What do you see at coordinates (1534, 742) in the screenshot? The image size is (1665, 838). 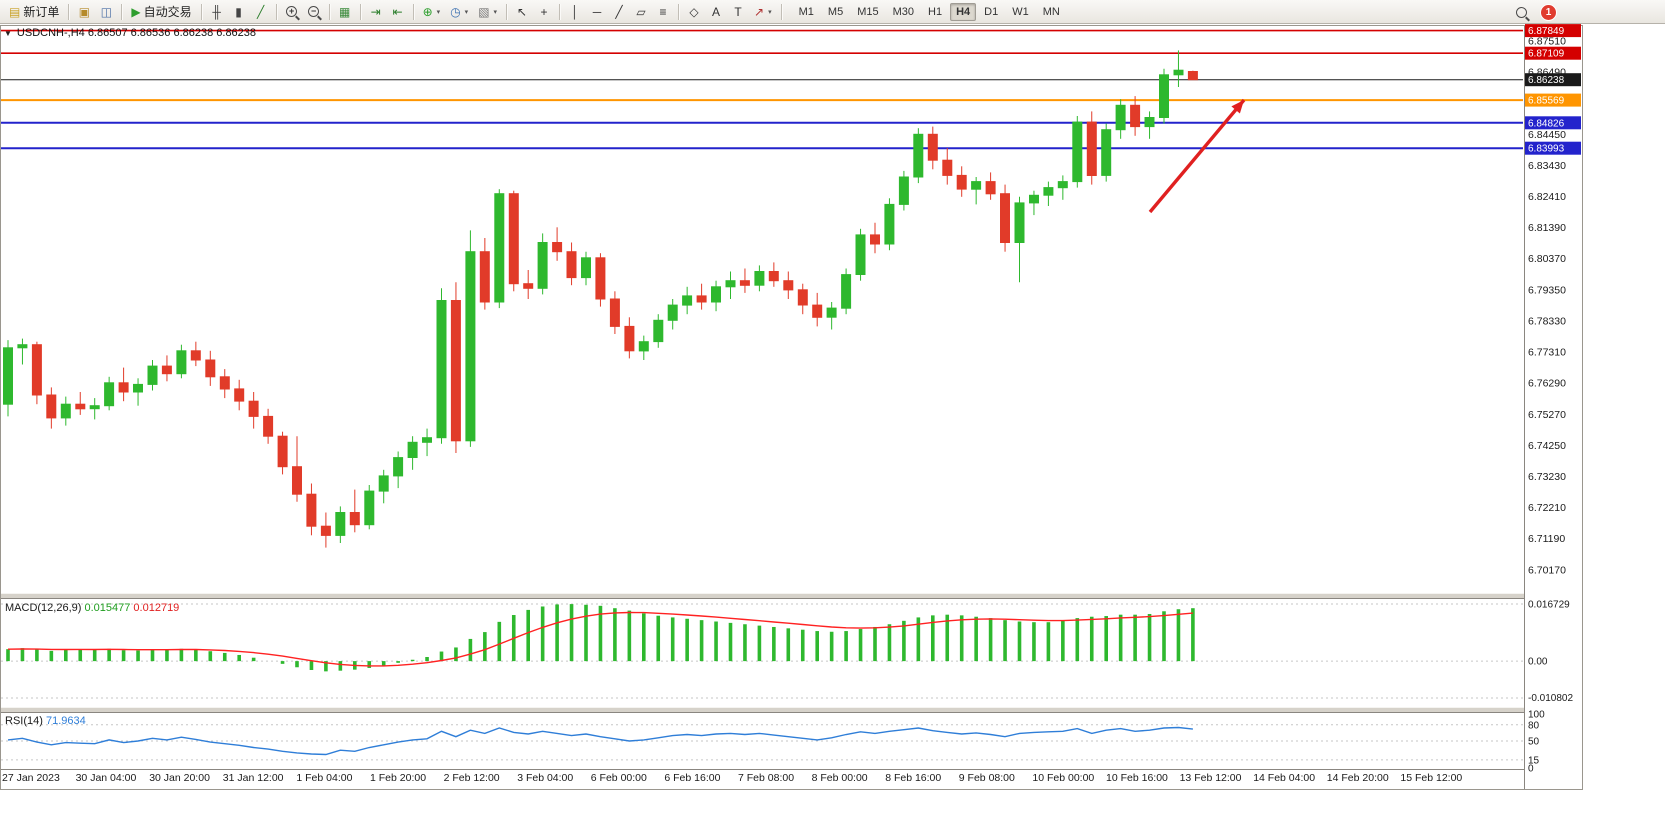 I see `rsi-scale-label: 50` at bounding box center [1534, 742].